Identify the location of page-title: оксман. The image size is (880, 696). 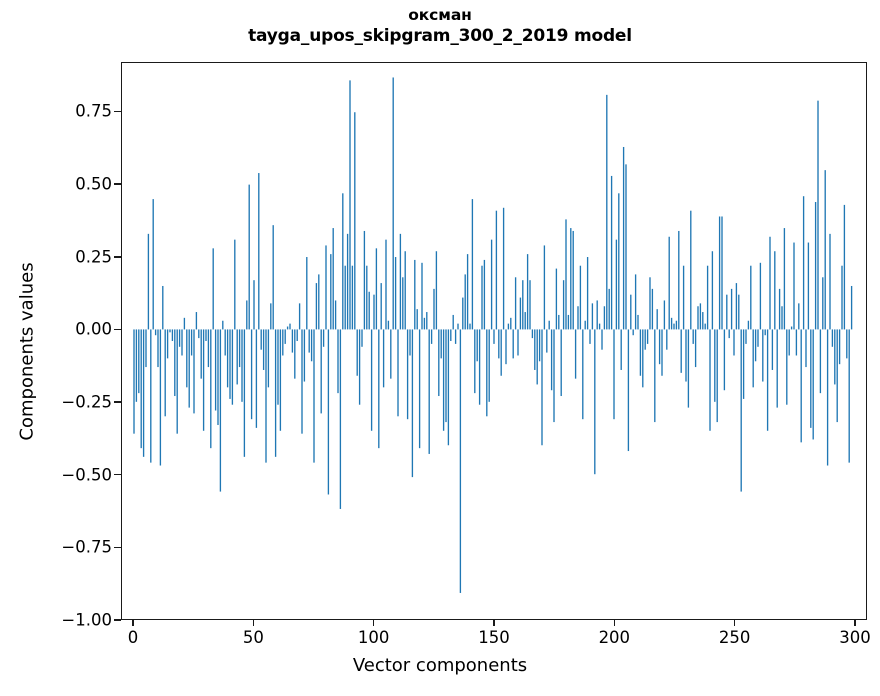
(440, 15).